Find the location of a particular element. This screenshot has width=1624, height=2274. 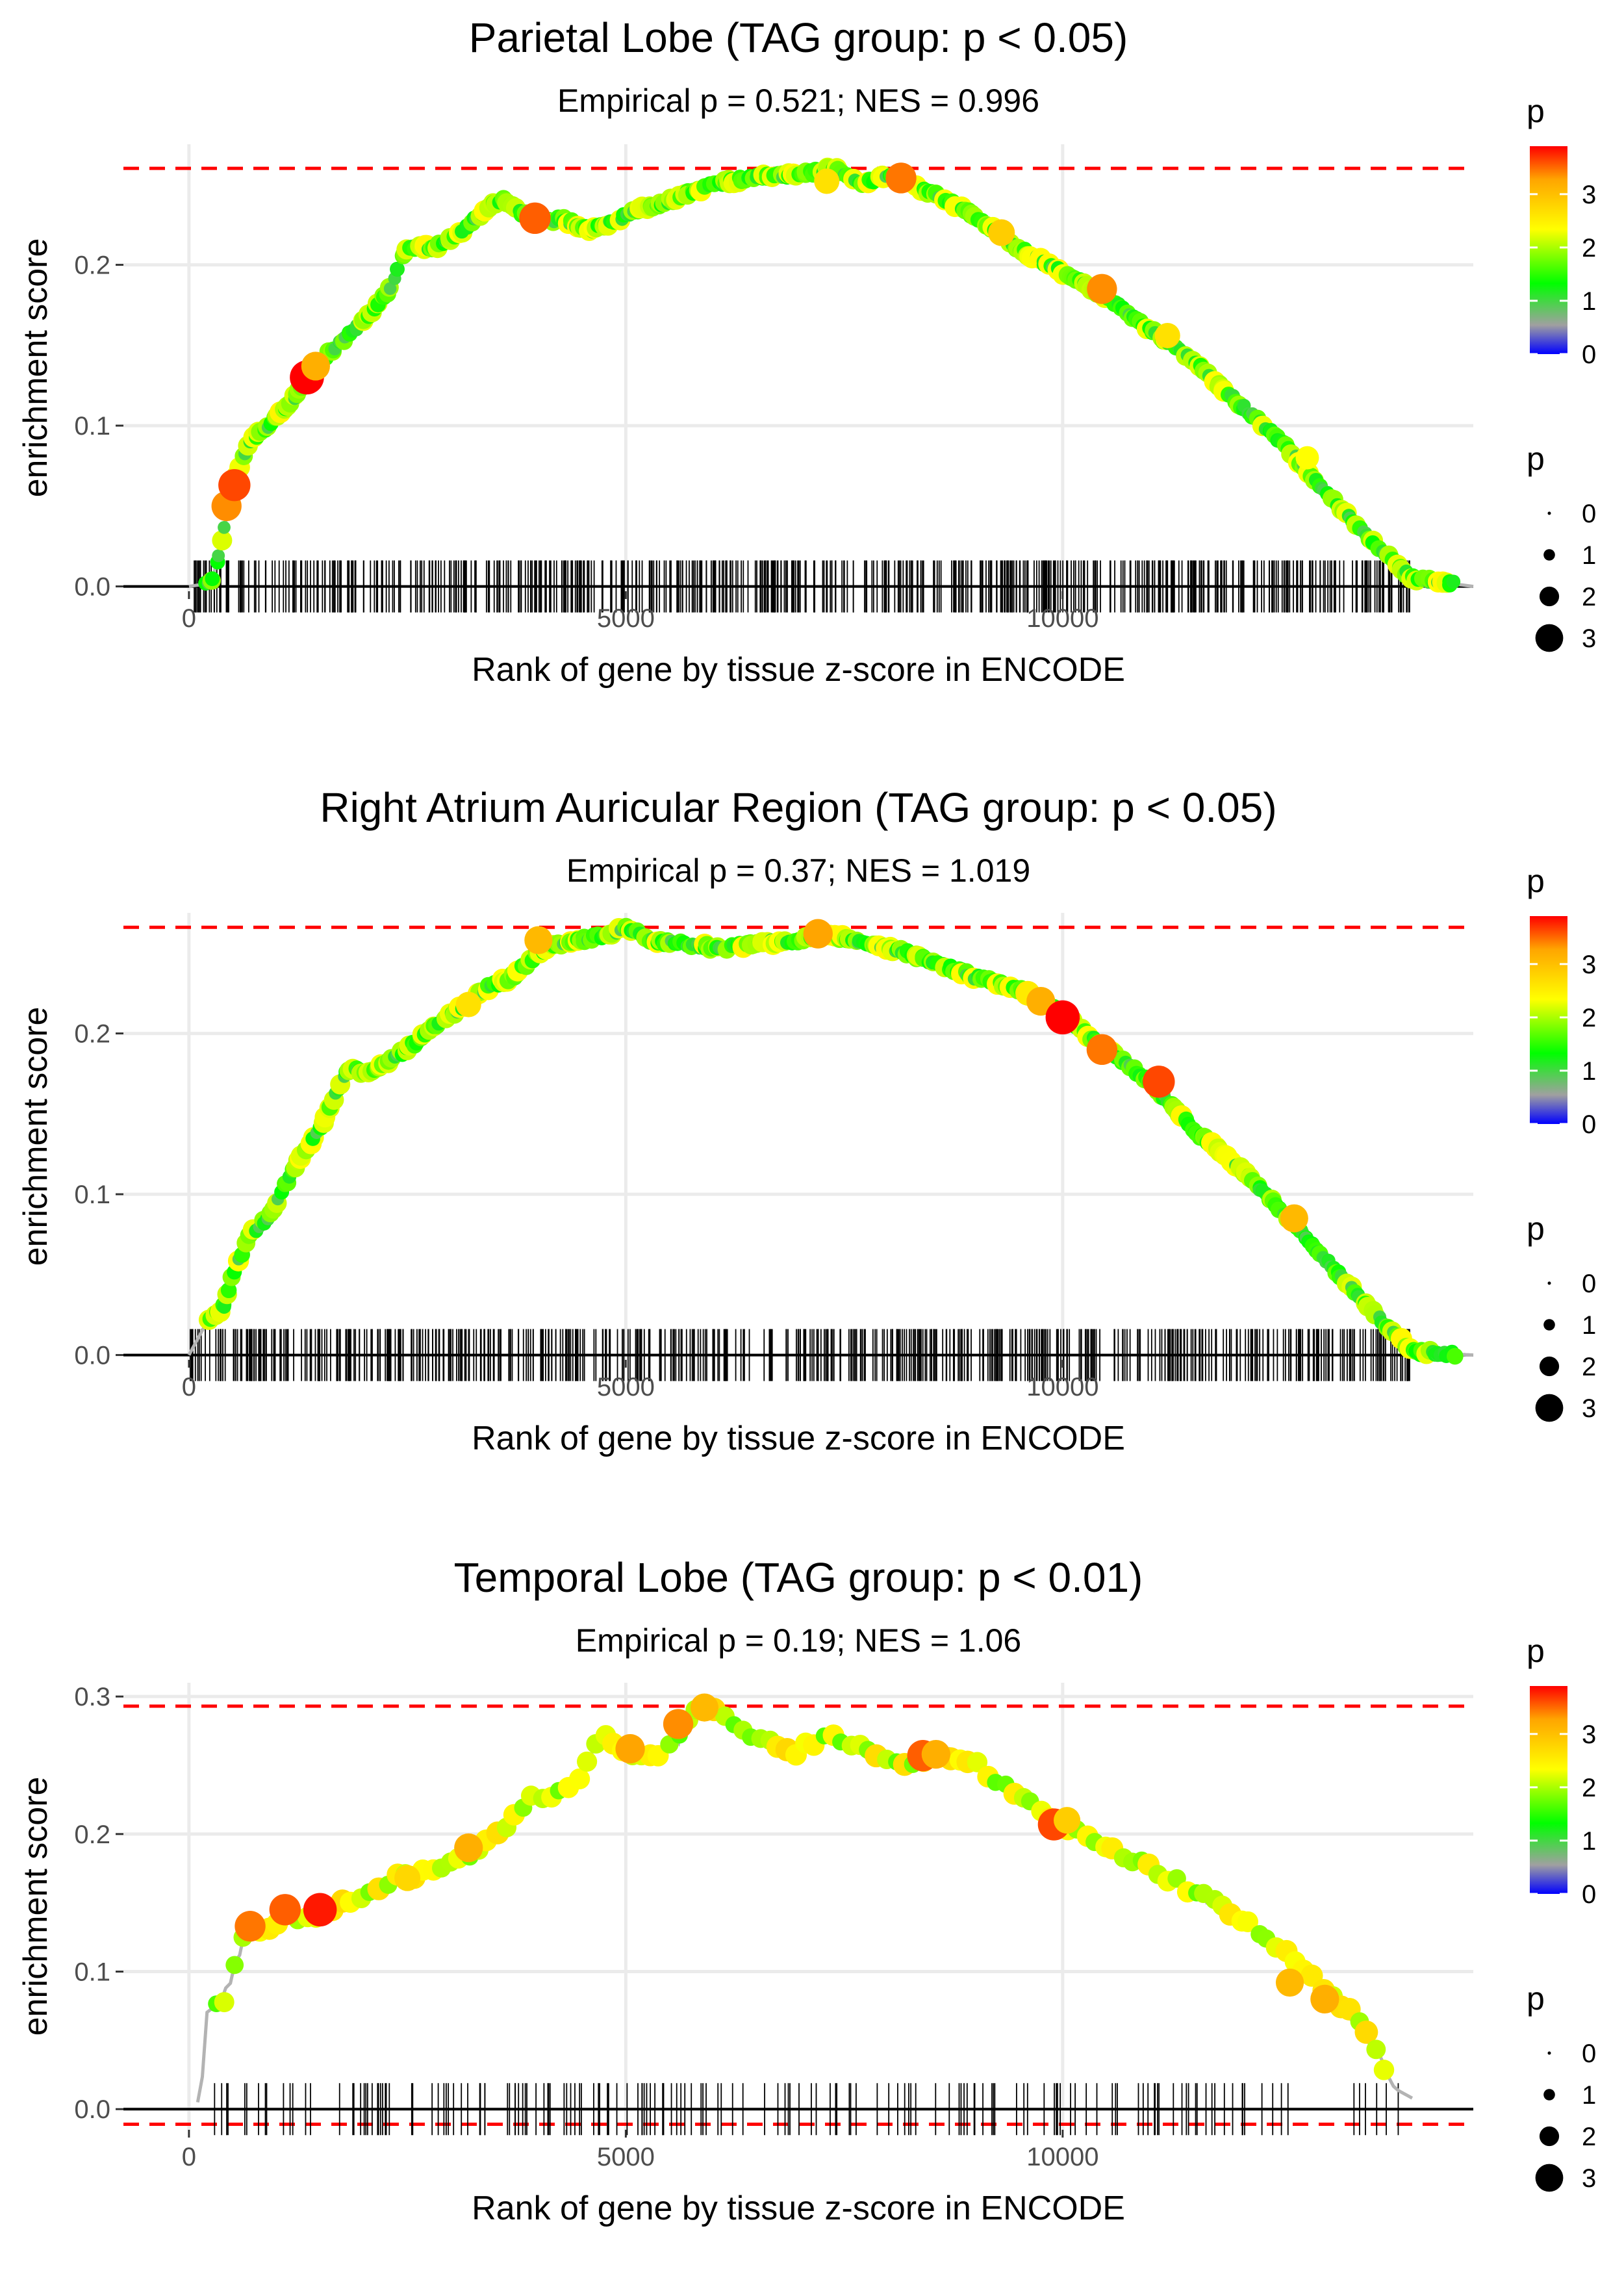

es-points is located at coordinates (829, 375).